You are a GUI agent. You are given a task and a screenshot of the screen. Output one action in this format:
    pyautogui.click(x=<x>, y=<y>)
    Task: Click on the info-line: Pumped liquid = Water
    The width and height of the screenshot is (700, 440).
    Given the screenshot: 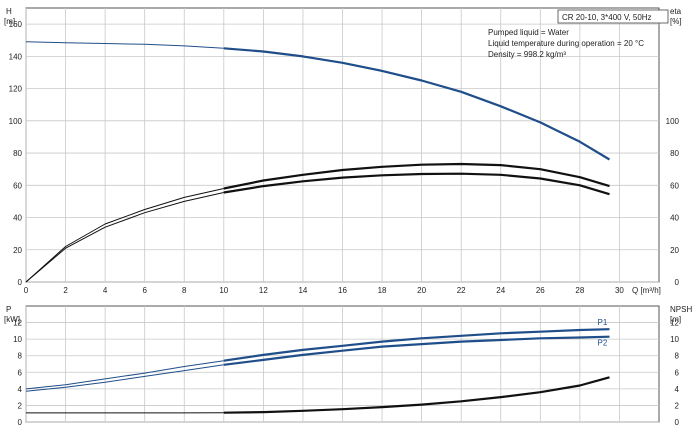 What is the action you would take?
    pyautogui.click(x=528, y=32)
    